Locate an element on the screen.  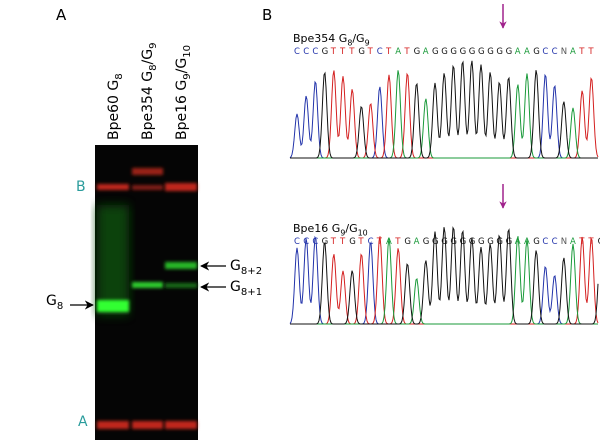
subscript: 8+2 is located at coordinates (251, 271).